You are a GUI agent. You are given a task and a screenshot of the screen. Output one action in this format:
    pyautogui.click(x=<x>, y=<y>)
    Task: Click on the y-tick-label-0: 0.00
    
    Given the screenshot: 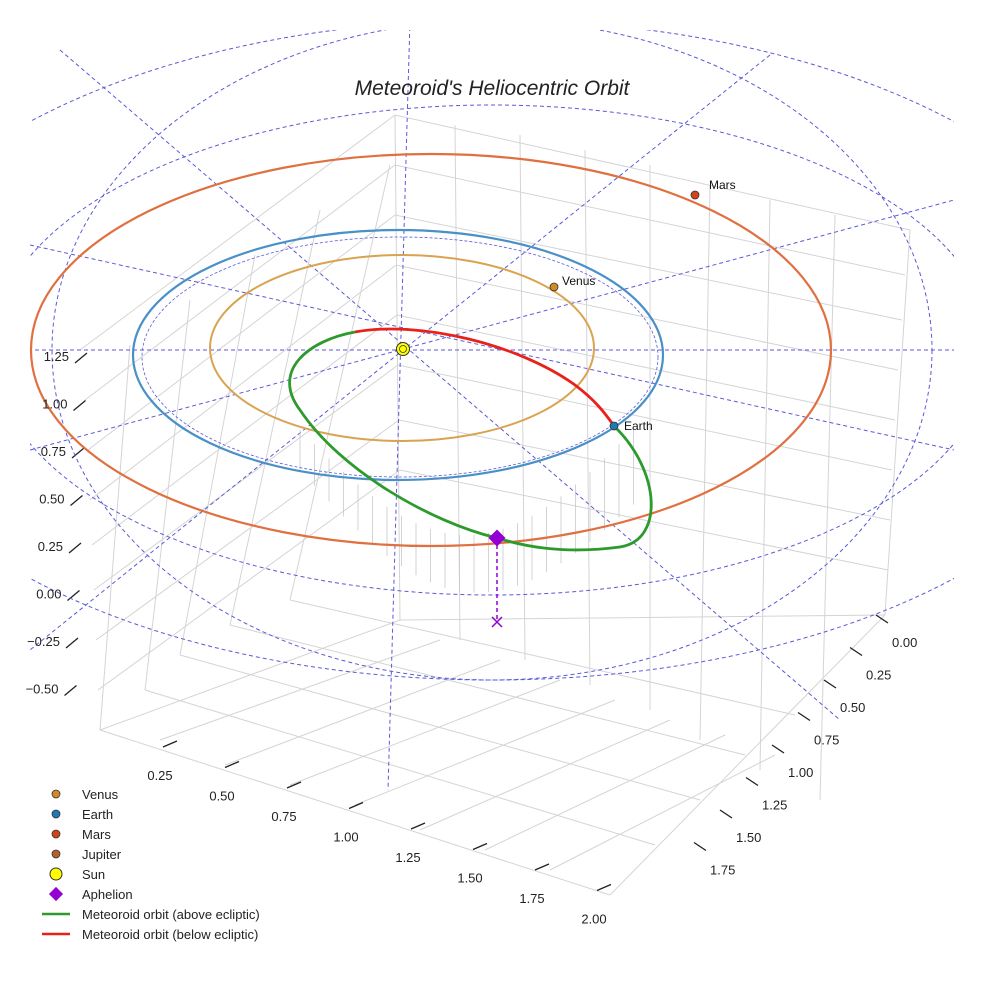 What is the action you would take?
    pyautogui.click(x=904, y=642)
    